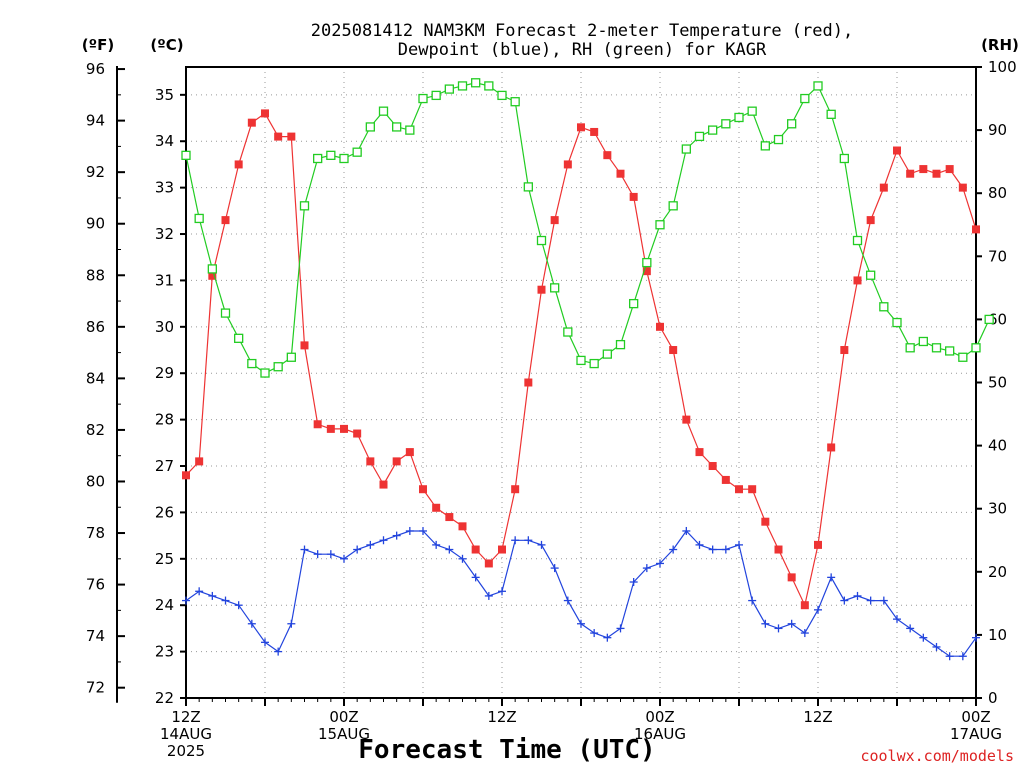 This screenshot has height=768, width=1024. I want to click on x-tick-label: 12Z, so click(817, 717).